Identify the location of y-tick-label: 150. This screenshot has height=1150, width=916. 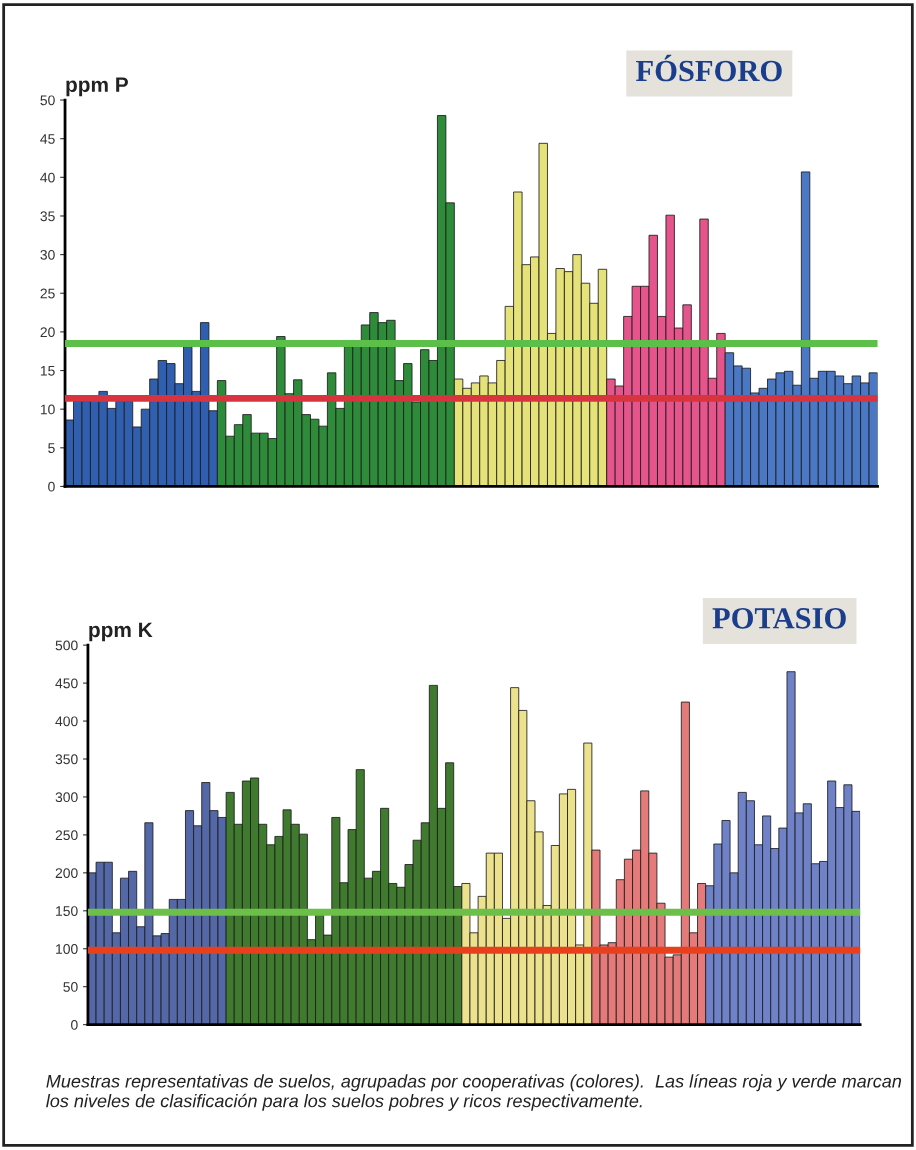
(67, 911).